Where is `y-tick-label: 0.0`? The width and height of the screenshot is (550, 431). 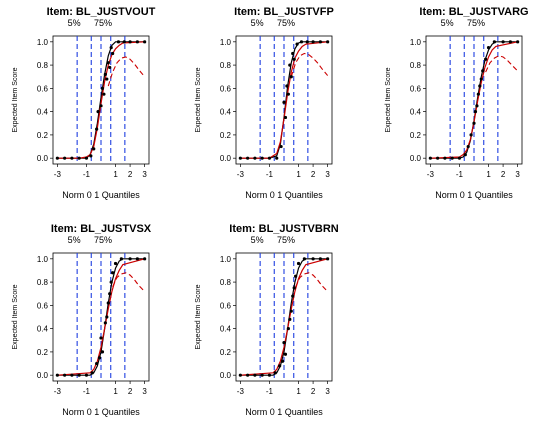 y-tick-label: 0.0 is located at coordinates (43, 375).